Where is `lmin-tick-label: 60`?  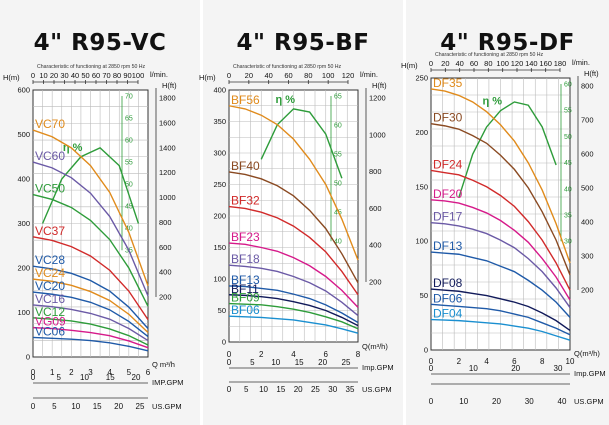 lmin-tick-label: 60 is located at coordinates (474, 63).